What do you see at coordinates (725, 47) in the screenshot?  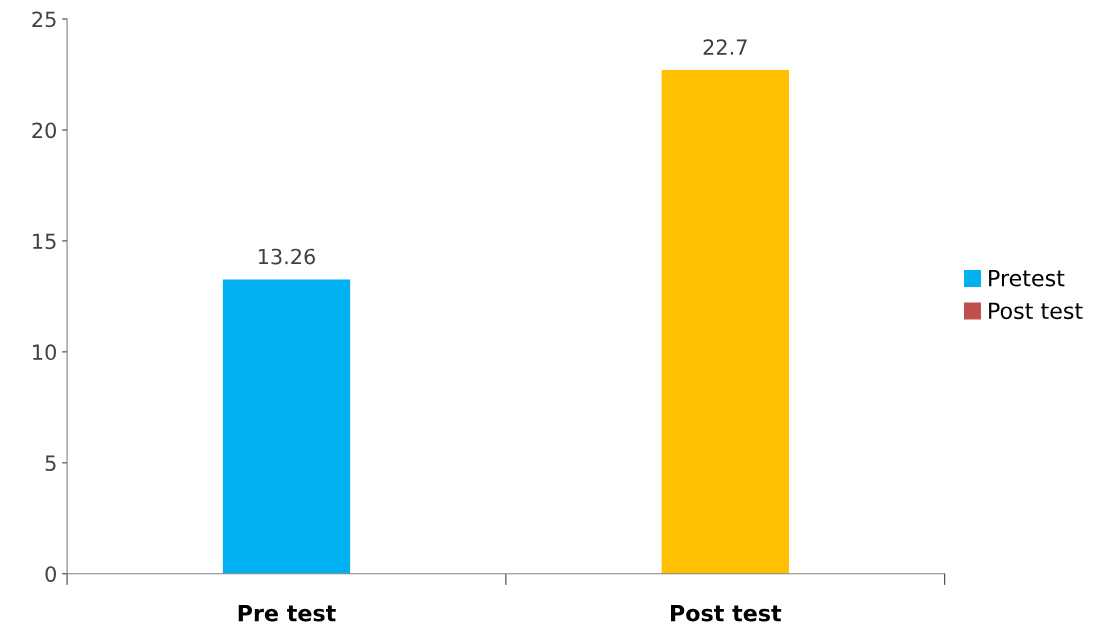 I see `data-label: 22.7` at bounding box center [725, 47].